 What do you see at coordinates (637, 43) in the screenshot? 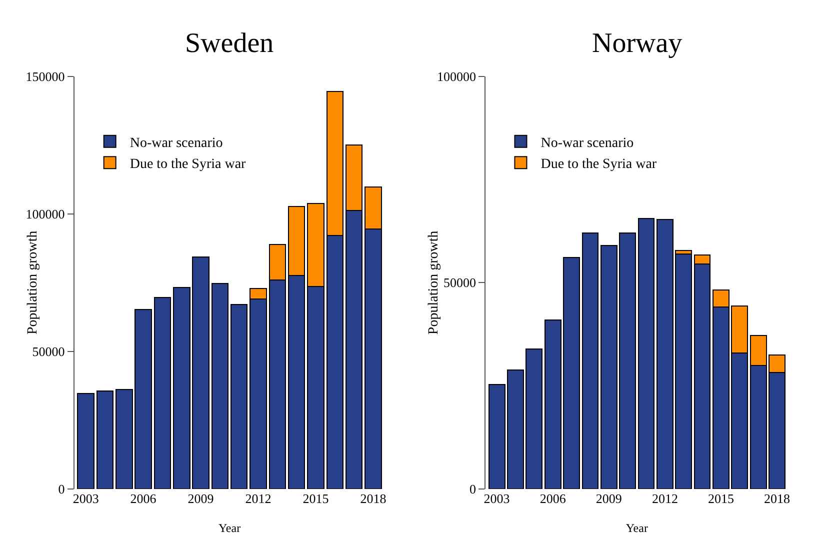
I see `chart-title: Norway` at bounding box center [637, 43].